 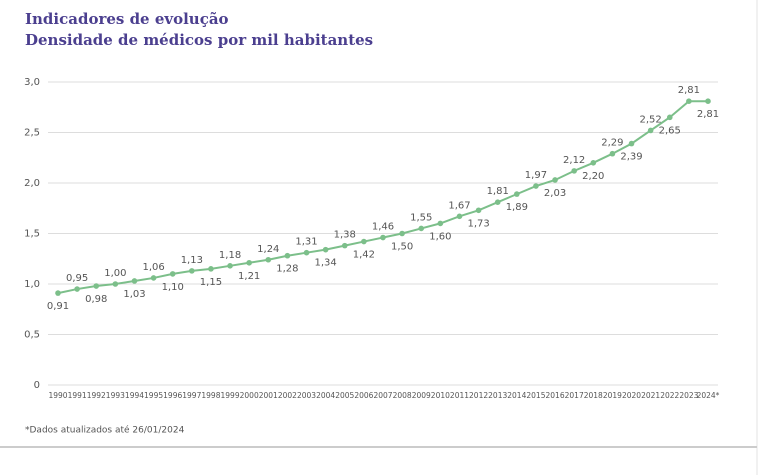 I want to click on x-tick-label: 2013, so click(x=497, y=395).